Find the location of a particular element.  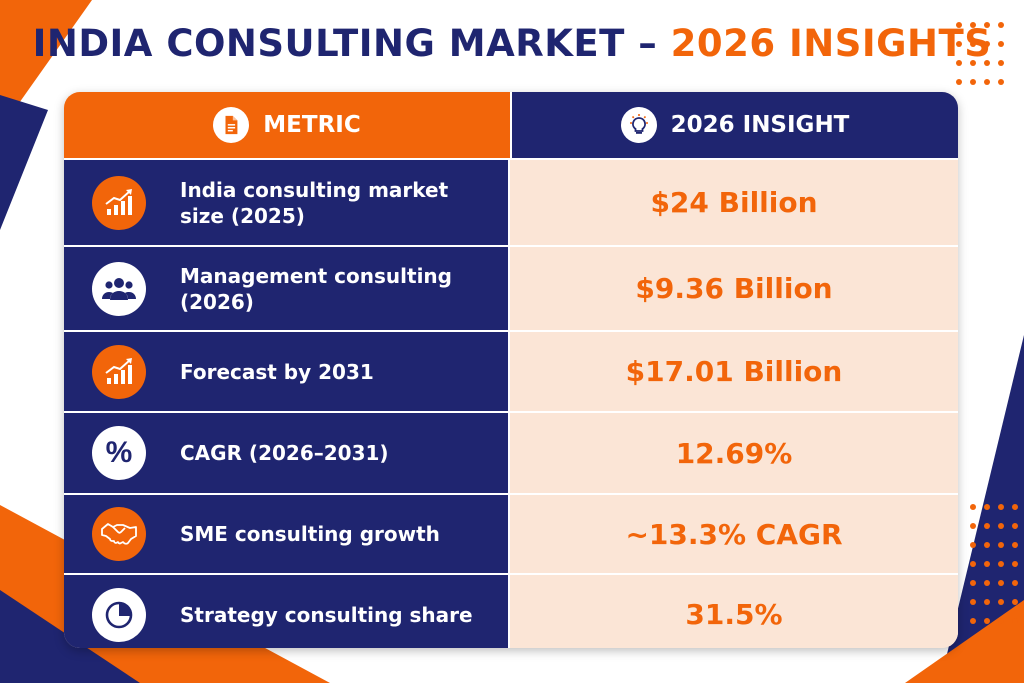

header-insight-label: 2026 INSIGHT is located at coordinates (760, 125).